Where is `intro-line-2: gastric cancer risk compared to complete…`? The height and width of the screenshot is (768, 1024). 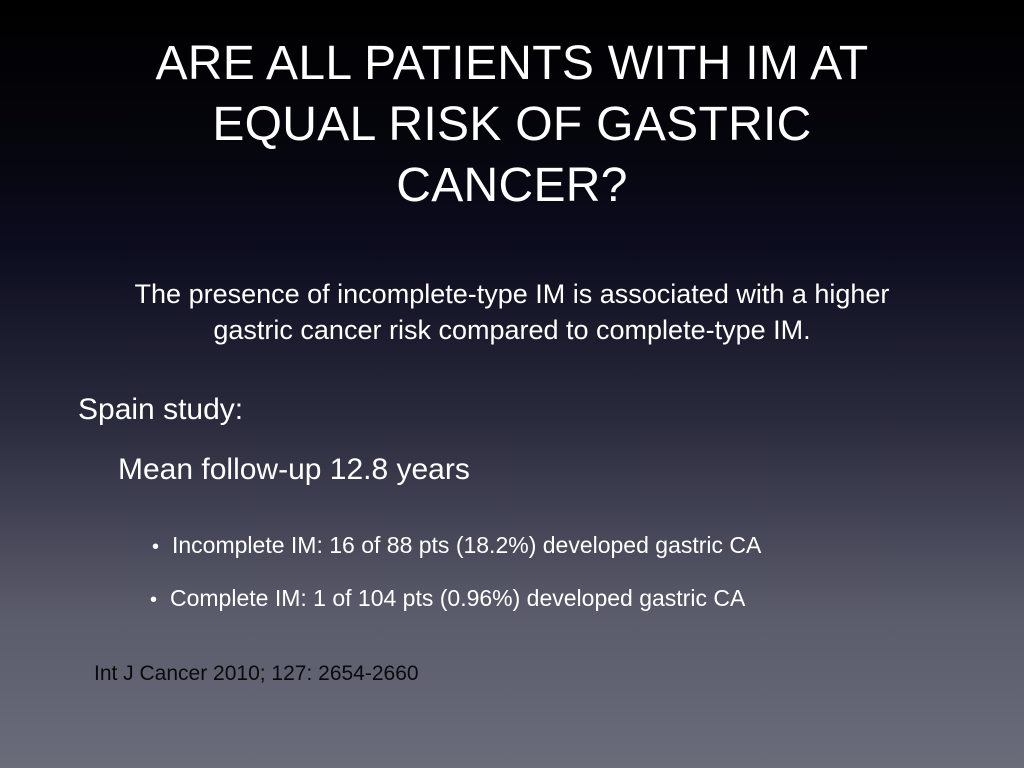 intro-line-2: gastric cancer risk compared to complete… is located at coordinates (512, 330).